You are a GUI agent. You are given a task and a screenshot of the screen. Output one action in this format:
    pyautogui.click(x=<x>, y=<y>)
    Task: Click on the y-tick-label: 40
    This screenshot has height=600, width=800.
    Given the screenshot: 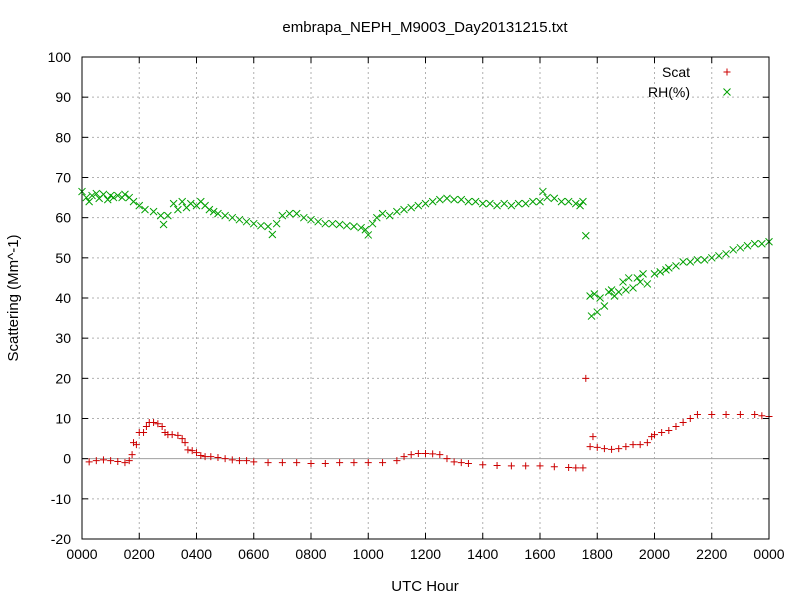 What is the action you would take?
    pyautogui.click(x=63, y=298)
    